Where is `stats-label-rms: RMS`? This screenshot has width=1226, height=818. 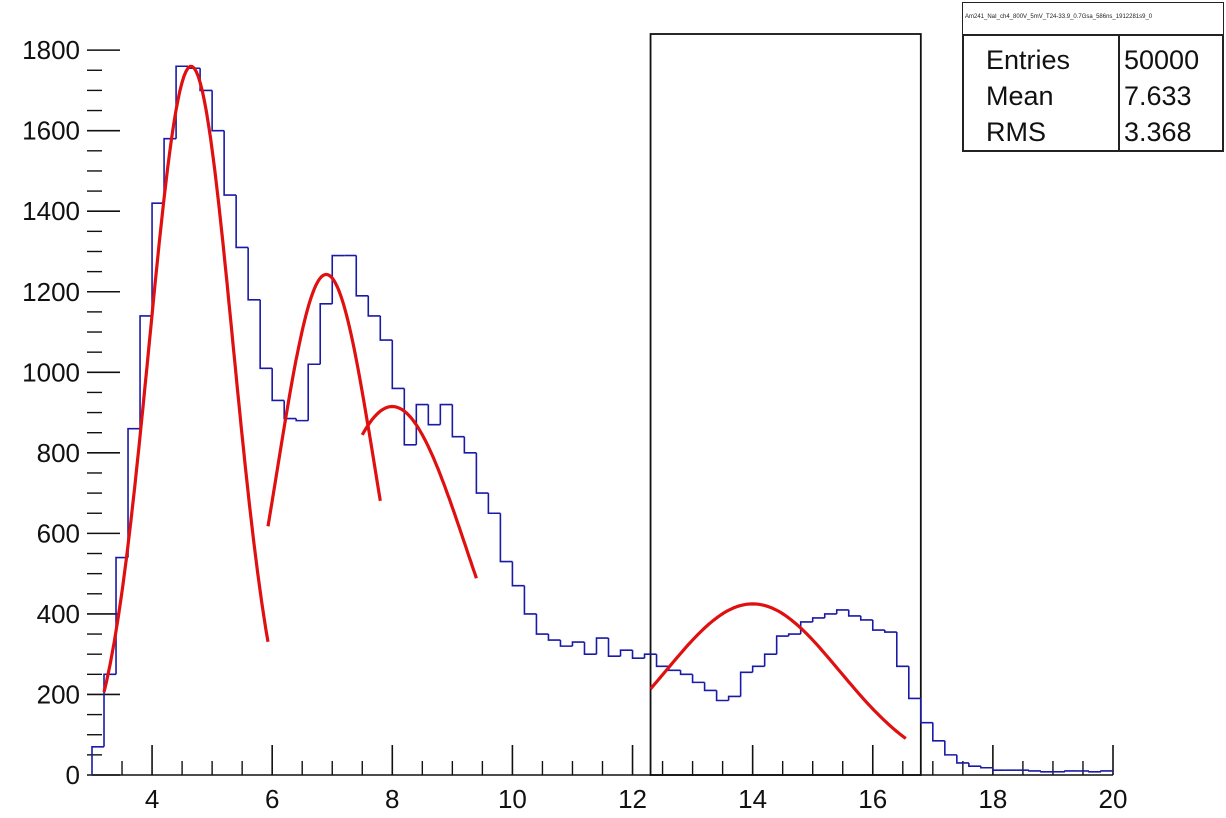
stats-label-rms: RMS is located at coordinates (1016, 132).